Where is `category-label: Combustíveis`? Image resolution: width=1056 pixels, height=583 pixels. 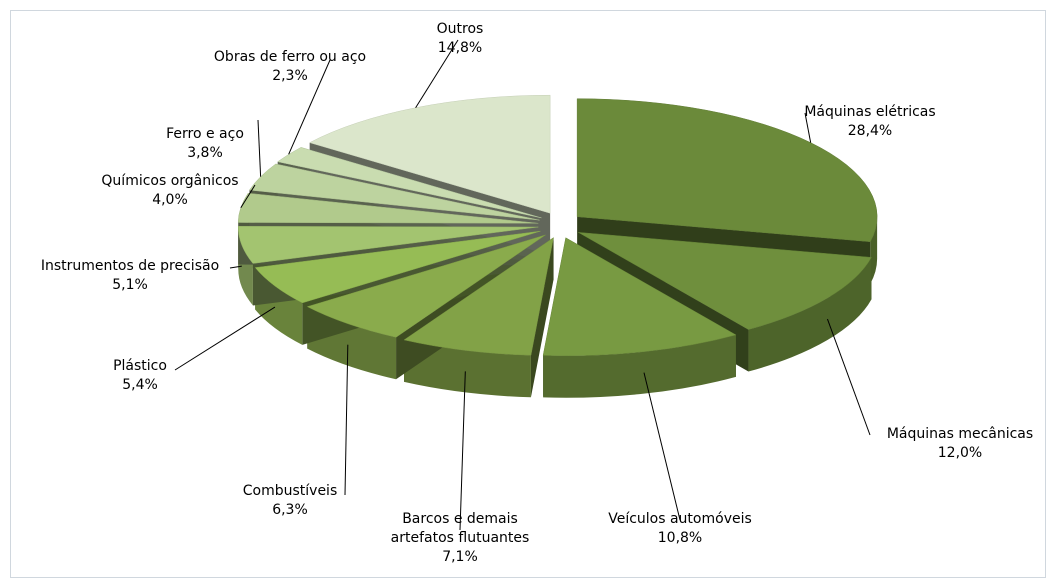
category-label: Combustíveis is located at coordinates (290, 491).